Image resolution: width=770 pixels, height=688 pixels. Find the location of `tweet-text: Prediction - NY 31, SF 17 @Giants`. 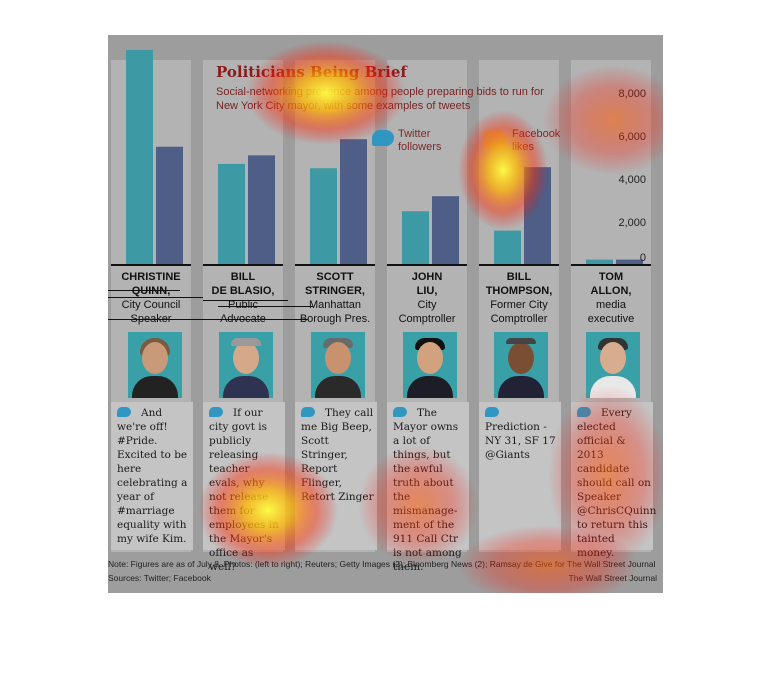

tweet-text: Prediction - NY 31, SF 17 @Giants is located at coordinates (520, 441).